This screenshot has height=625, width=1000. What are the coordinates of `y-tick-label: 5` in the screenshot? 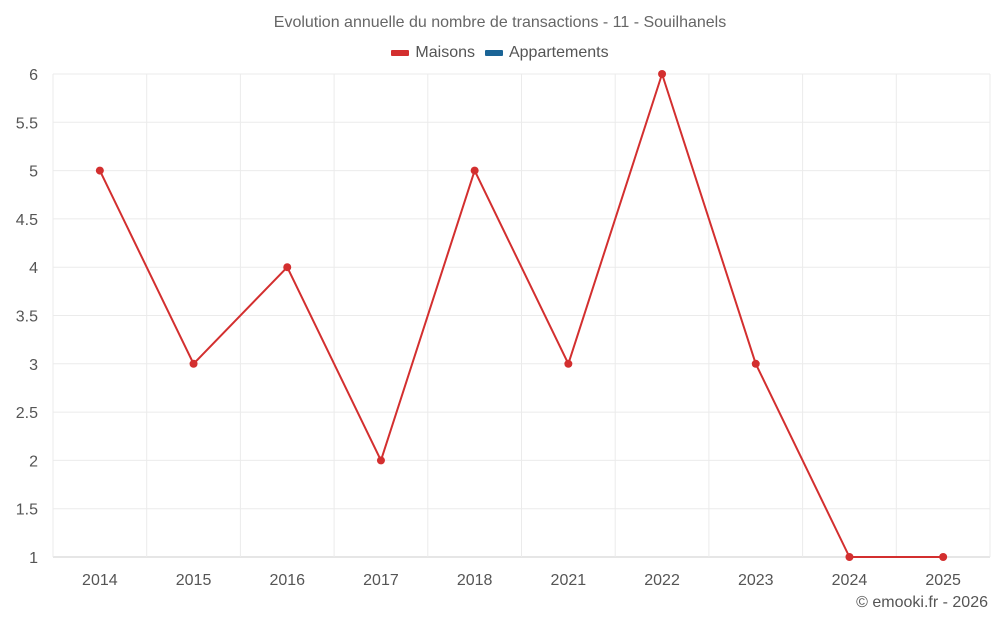 It's located at (33, 172).